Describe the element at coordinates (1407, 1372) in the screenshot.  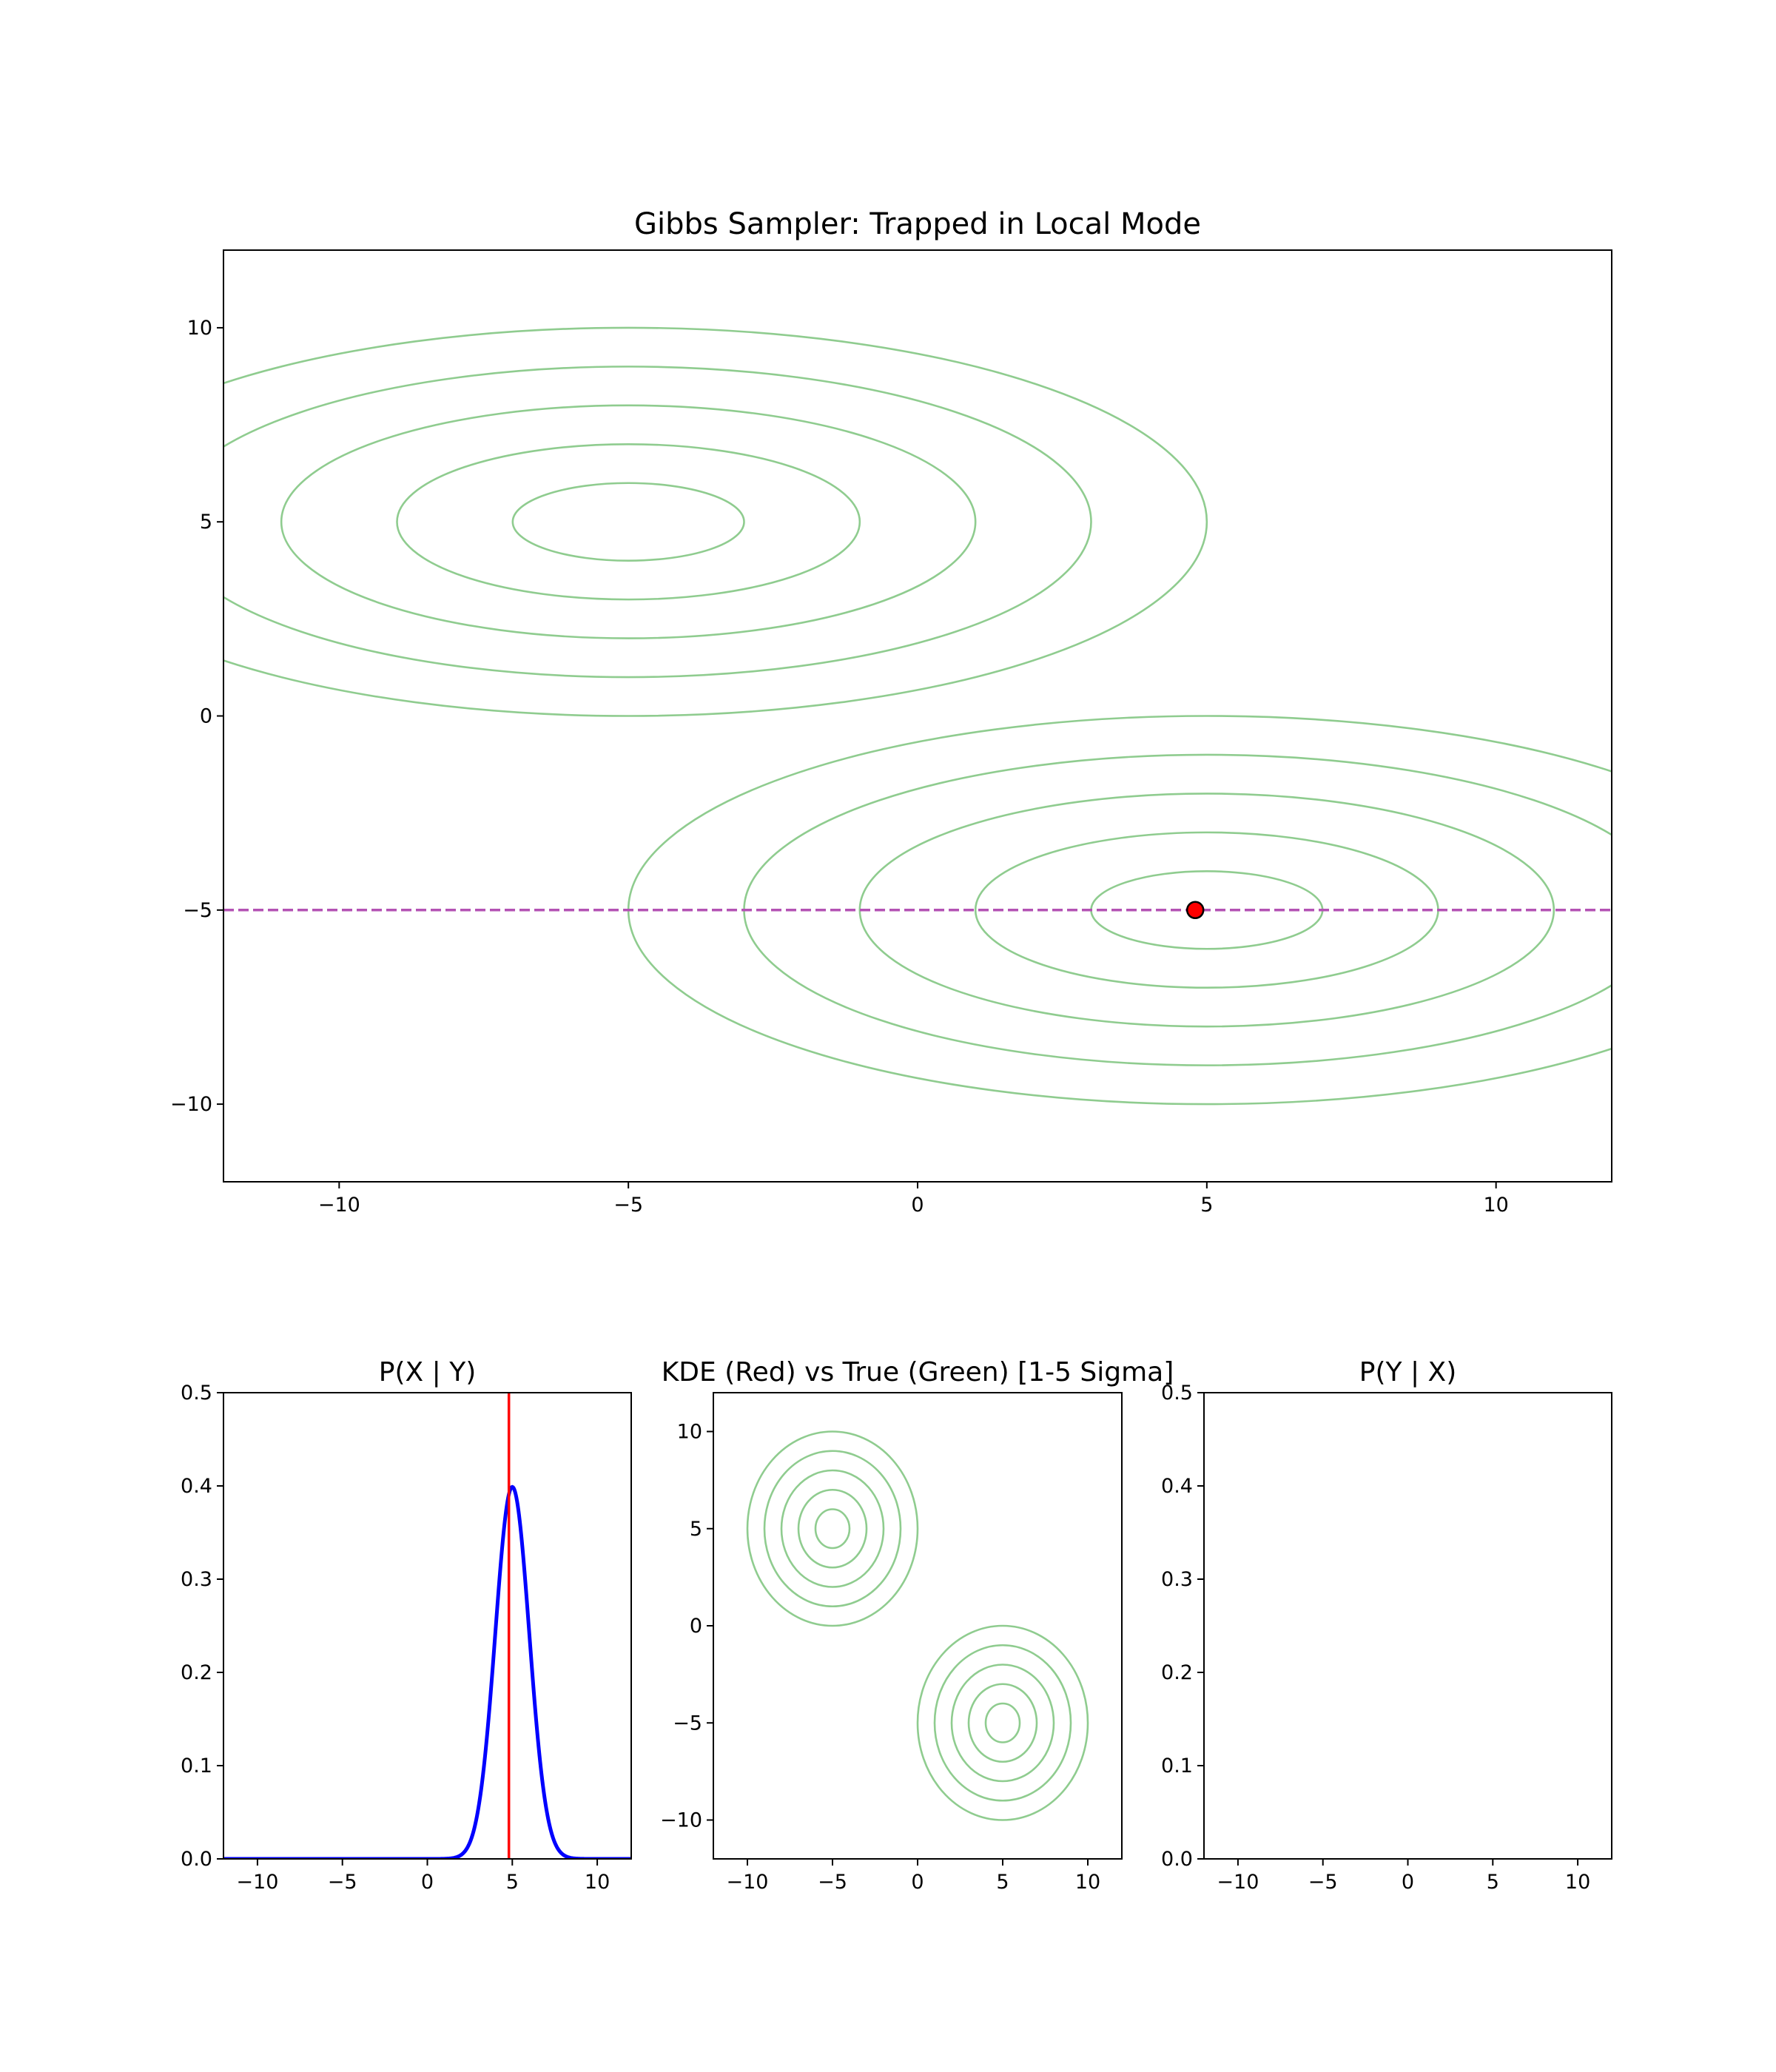
I see `axes-title: P(Y | X)` at that location.